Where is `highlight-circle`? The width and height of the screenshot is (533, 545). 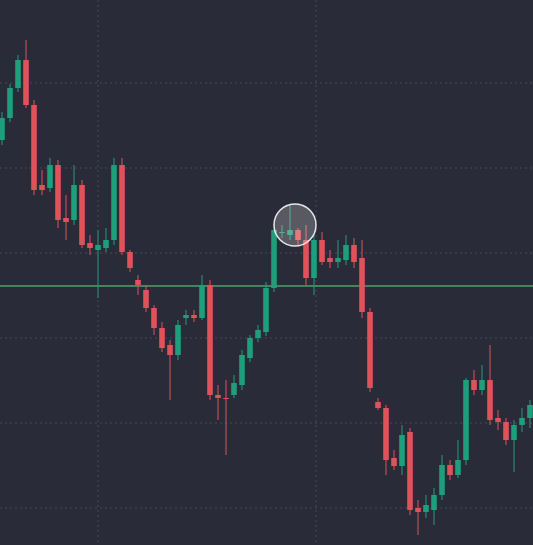
highlight-circle is located at coordinates (295, 225).